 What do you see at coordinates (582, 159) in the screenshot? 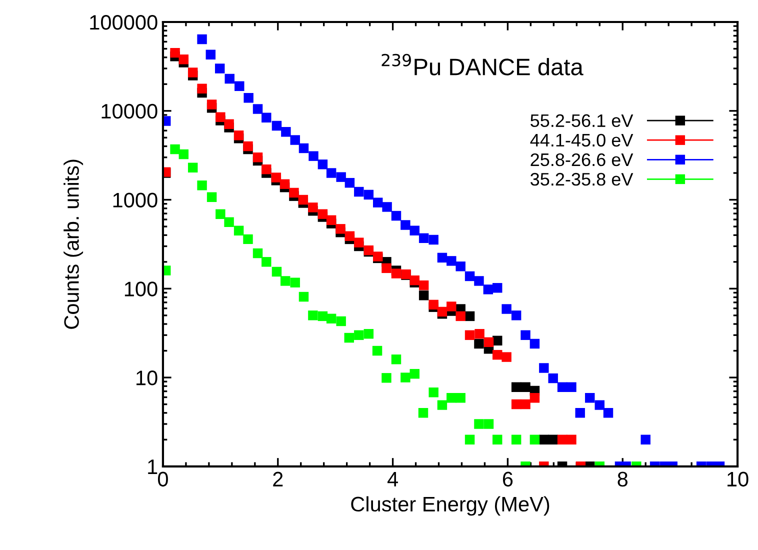
I see `legend-label: 25.8-26.6 eV` at bounding box center [582, 159].